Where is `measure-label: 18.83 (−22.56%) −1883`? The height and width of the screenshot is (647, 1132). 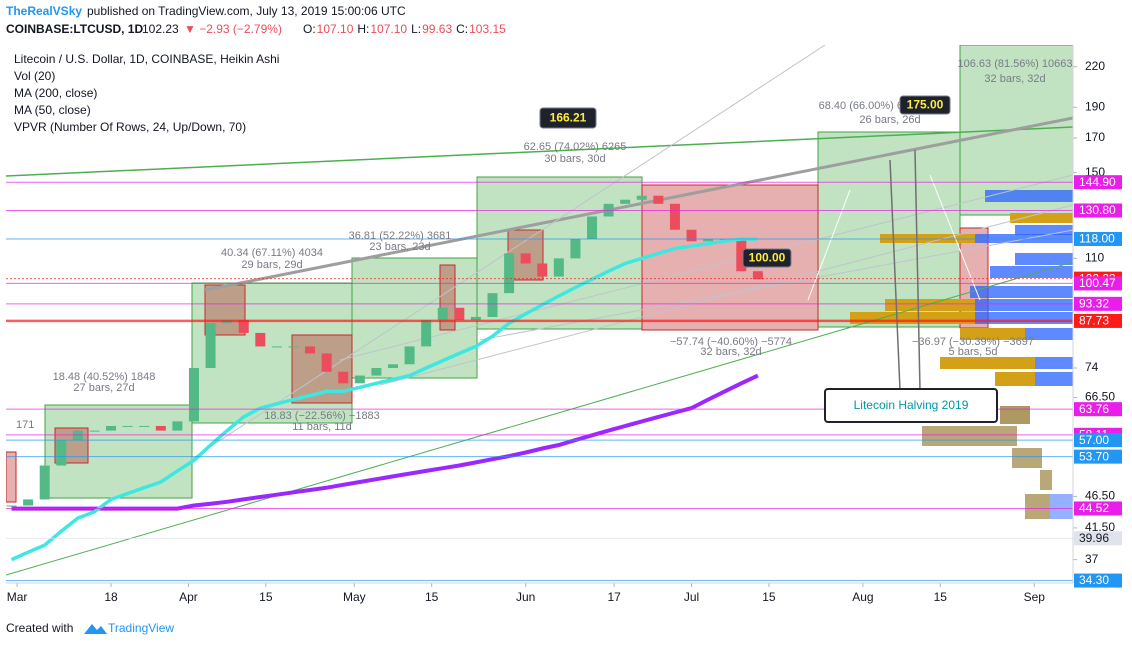
measure-label: 18.83 (−22.56%) −1883 is located at coordinates (322, 416).